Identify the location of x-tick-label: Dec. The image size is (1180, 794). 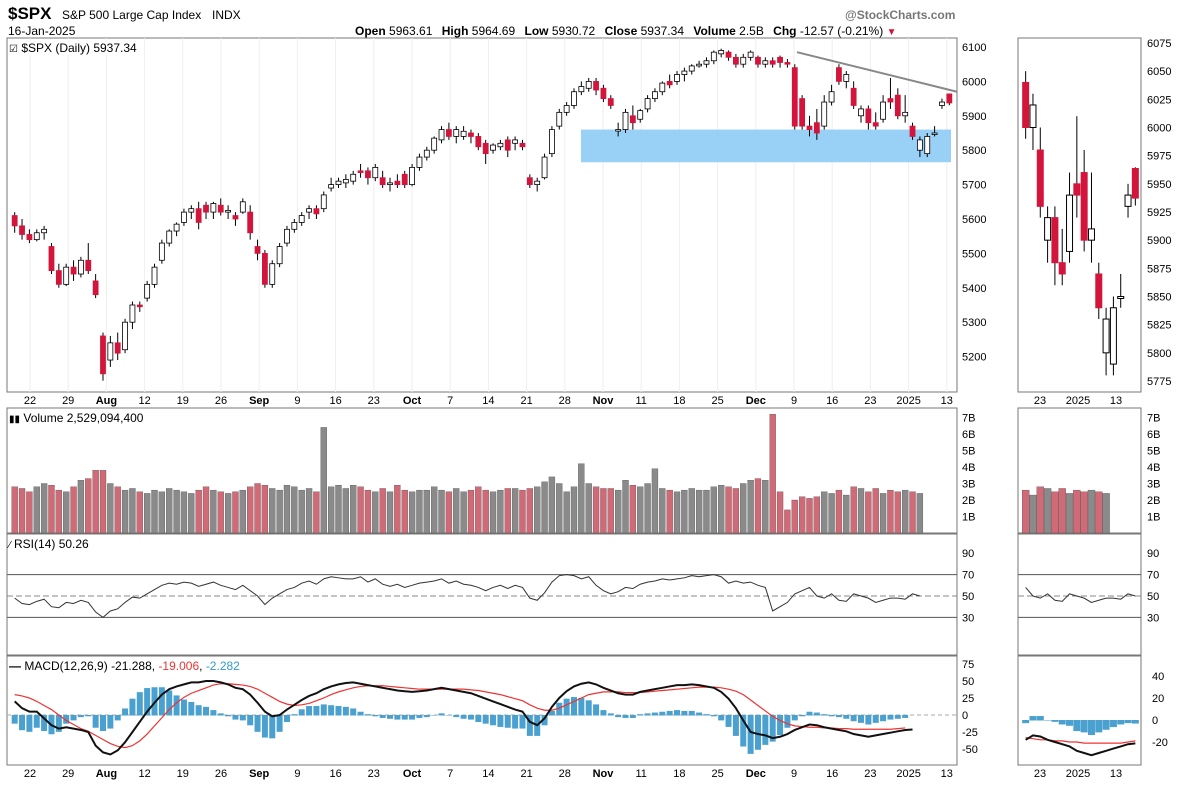
(756, 401).